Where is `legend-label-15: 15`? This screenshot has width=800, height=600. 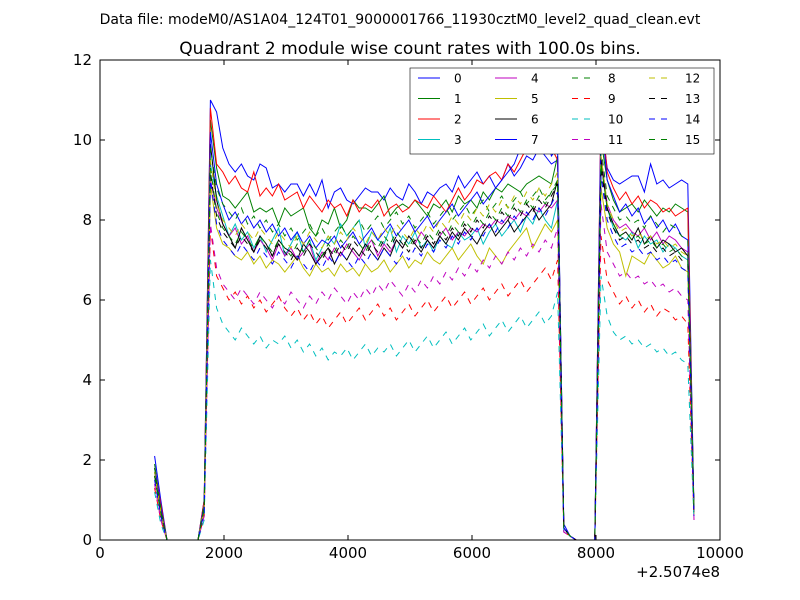
legend-label-15: 15 is located at coordinates (692, 140).